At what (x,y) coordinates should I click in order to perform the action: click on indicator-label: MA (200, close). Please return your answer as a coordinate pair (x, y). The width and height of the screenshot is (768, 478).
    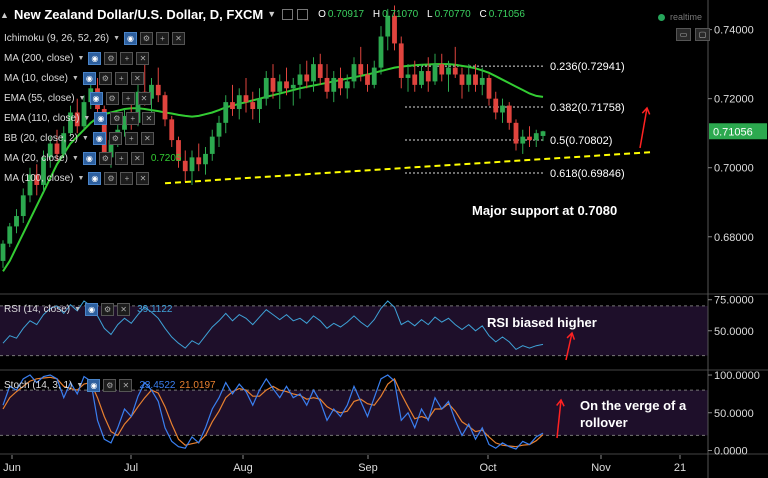
    Looking at the image, I should click on (39, 58).